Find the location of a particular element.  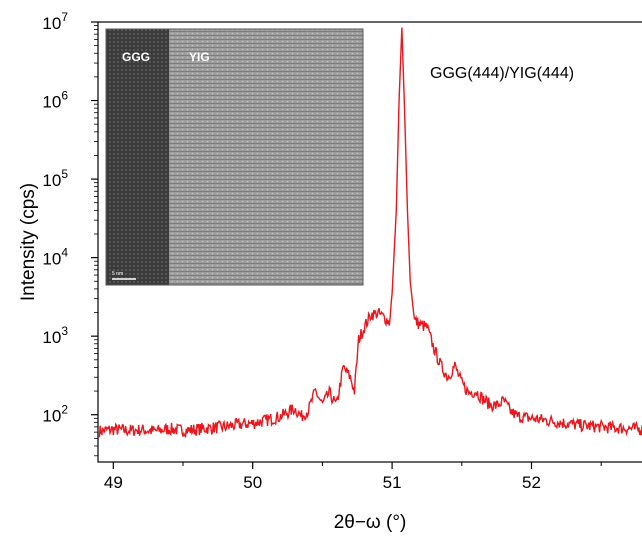

y-tick-label: 10⁴ is located at coordinates (55, 257).